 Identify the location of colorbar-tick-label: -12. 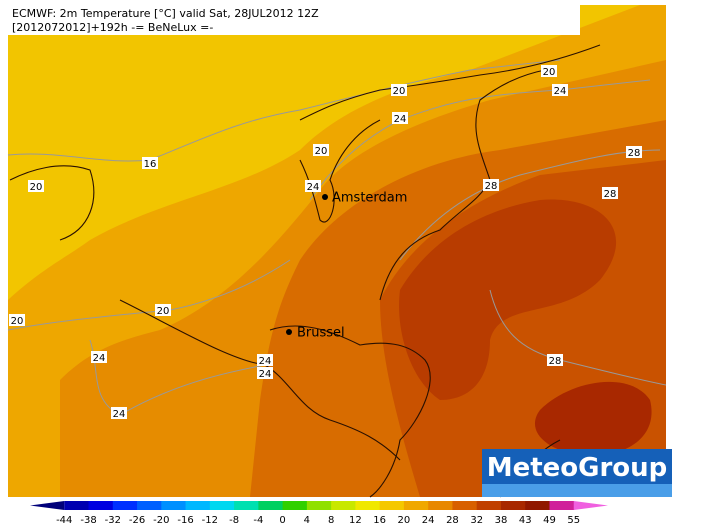
(210, 520).